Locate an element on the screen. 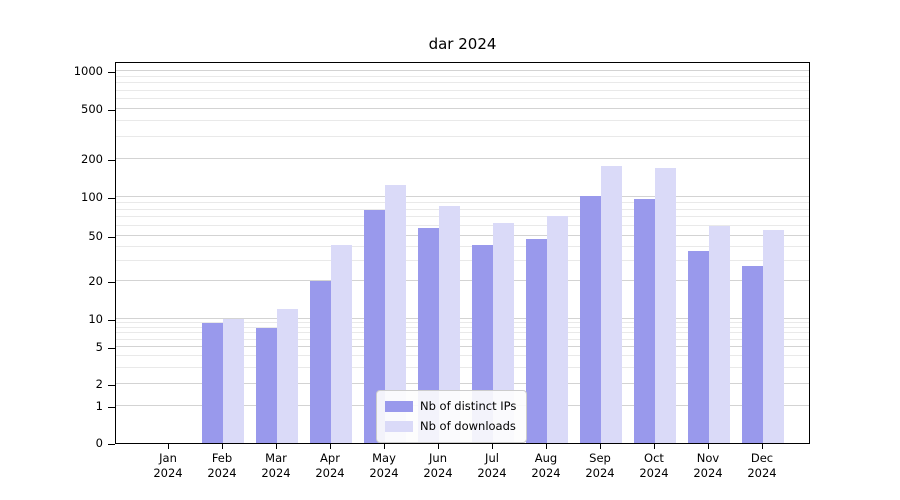  x-tick-month: Jul is located at coordinates (492, 458).